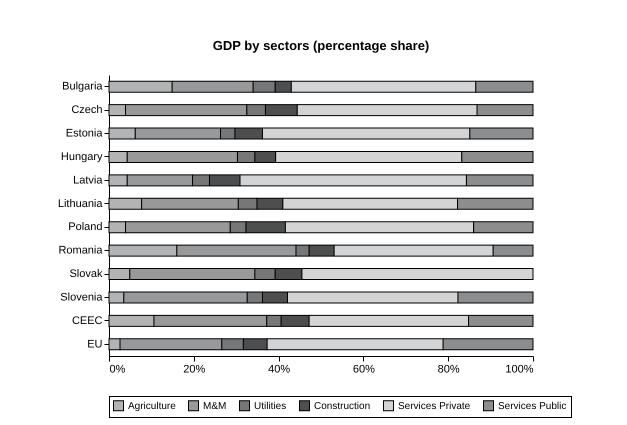 This screenshot has height=425, width=627. Describe the element at coordinates (532, 406) in the screenshot. I see `legend-label: Services Public` at that location.